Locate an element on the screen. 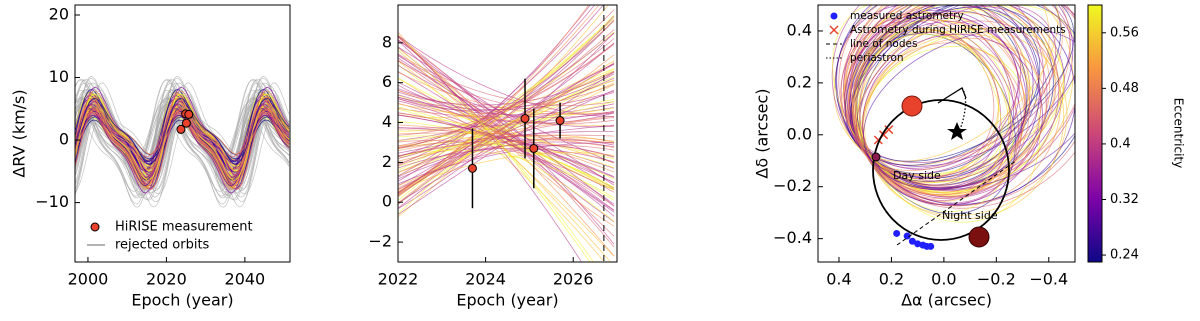 This screenshot has height=321, width=1200. y-tick-label: −2 is located at coordinates (380, 241).